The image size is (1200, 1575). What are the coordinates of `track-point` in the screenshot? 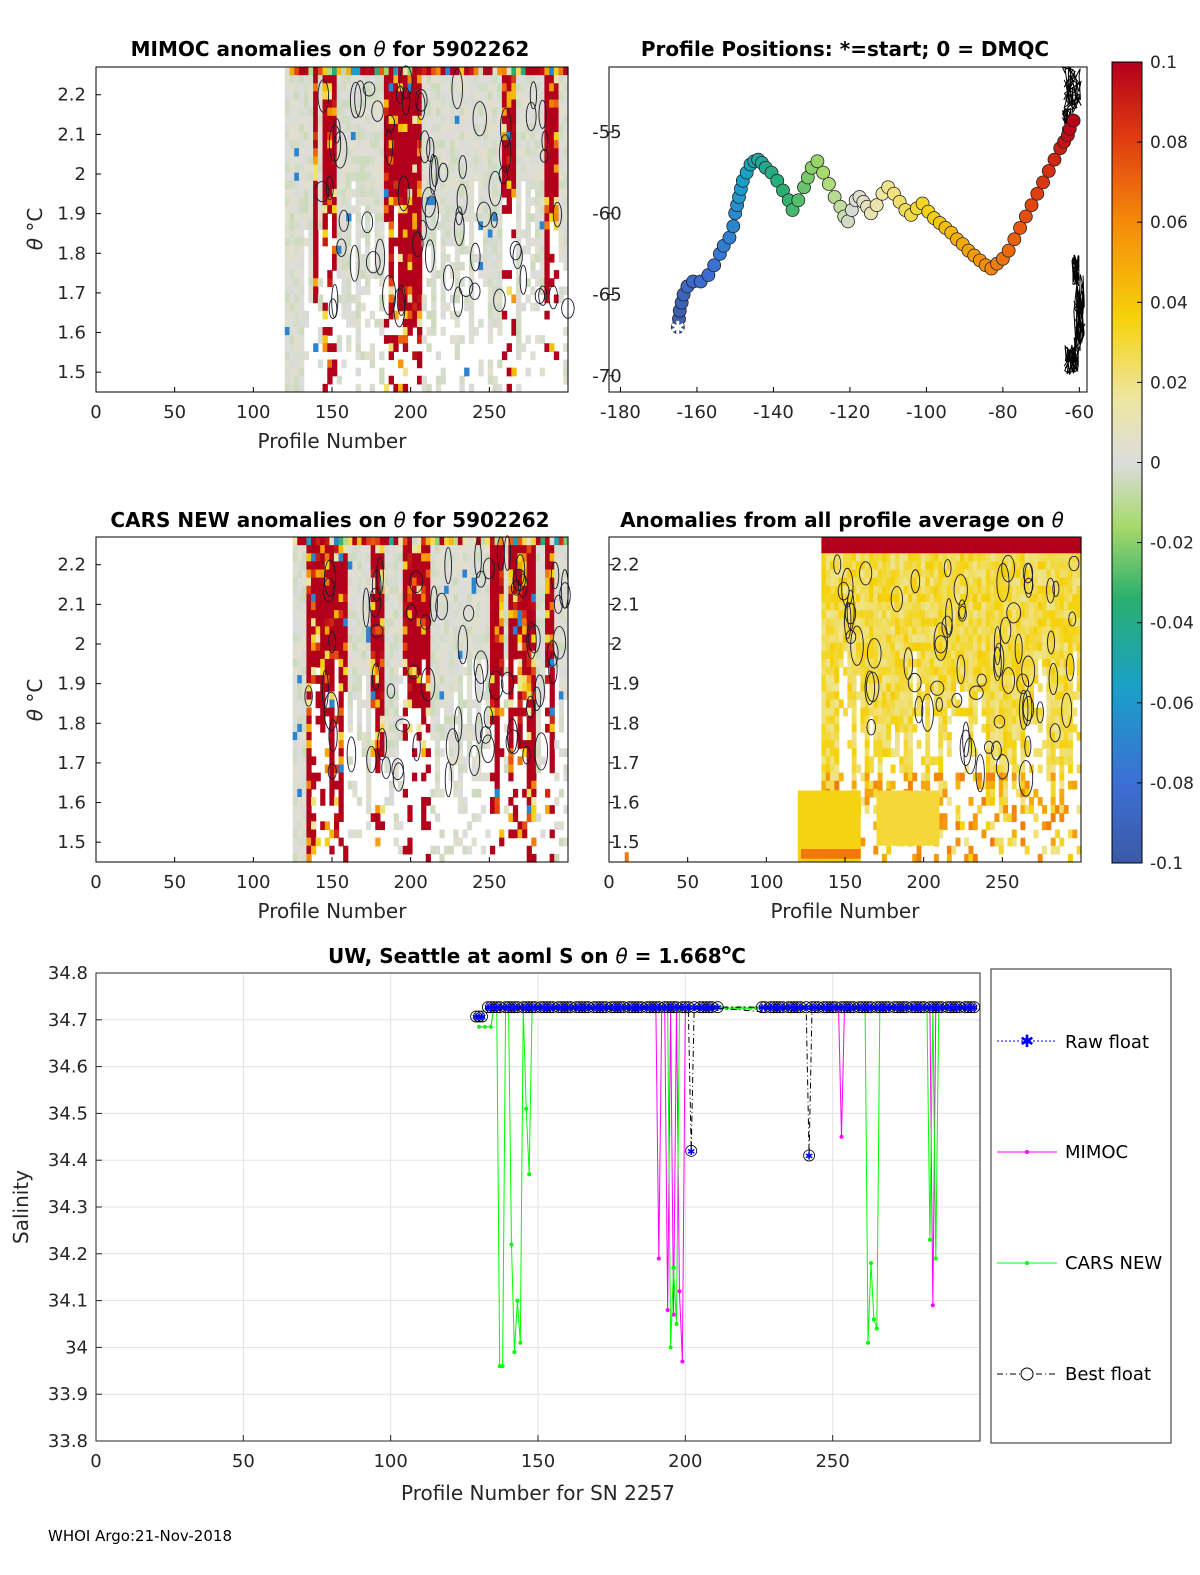 It's located at (876, 205).